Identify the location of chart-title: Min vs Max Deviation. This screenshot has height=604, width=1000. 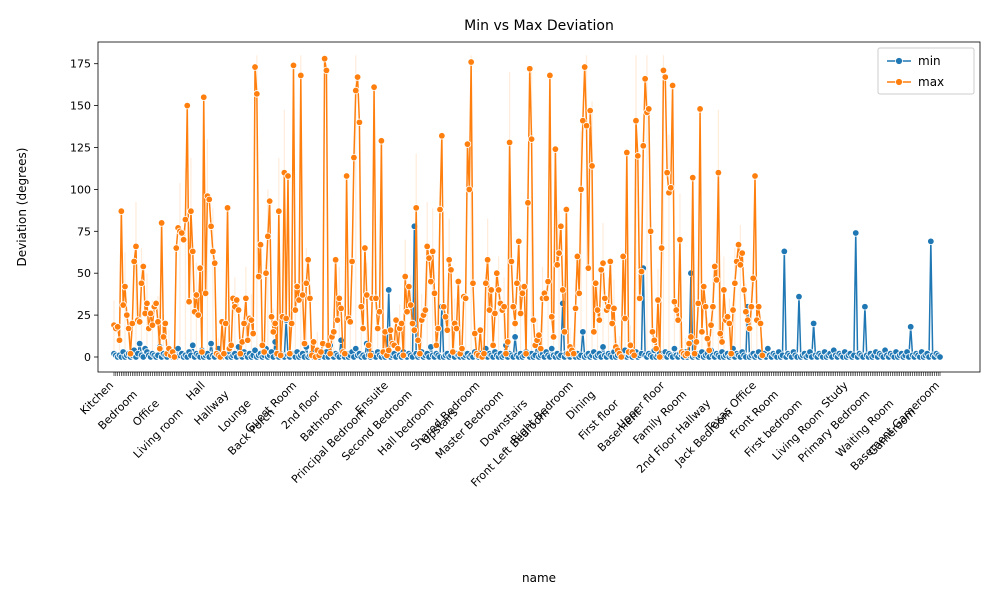
(539, 26).